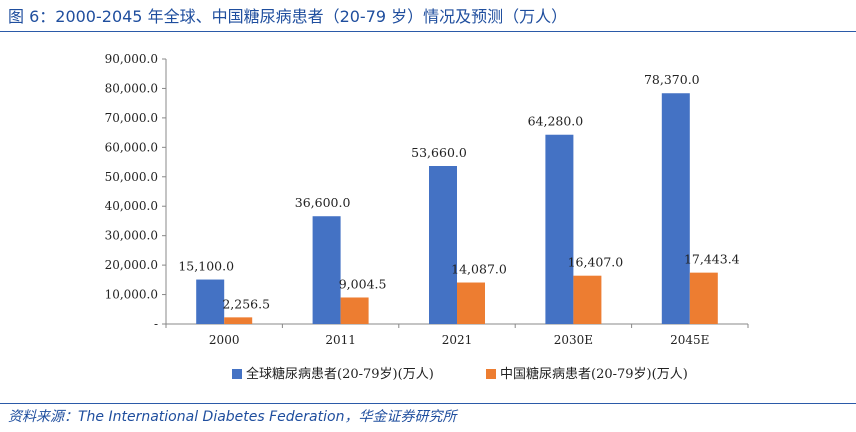  Describe the element at coordinates (573, 340) in the screenshot. I see `x-tick-label: 2030E` at that location.